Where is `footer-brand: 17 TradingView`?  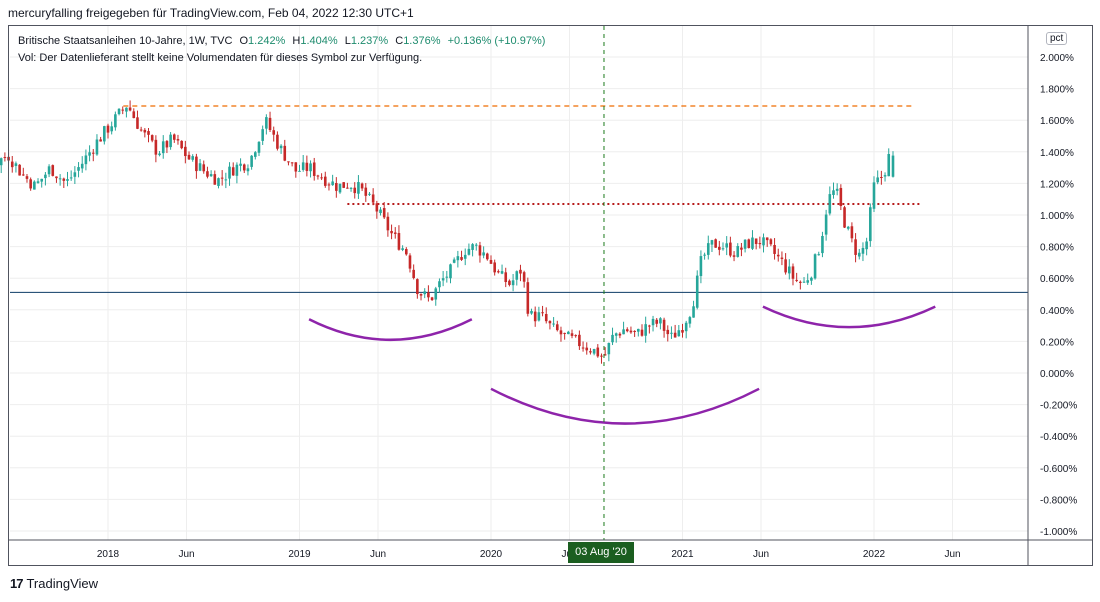 footer-brand: 17 TradingView is located at coordinates (54, 583).